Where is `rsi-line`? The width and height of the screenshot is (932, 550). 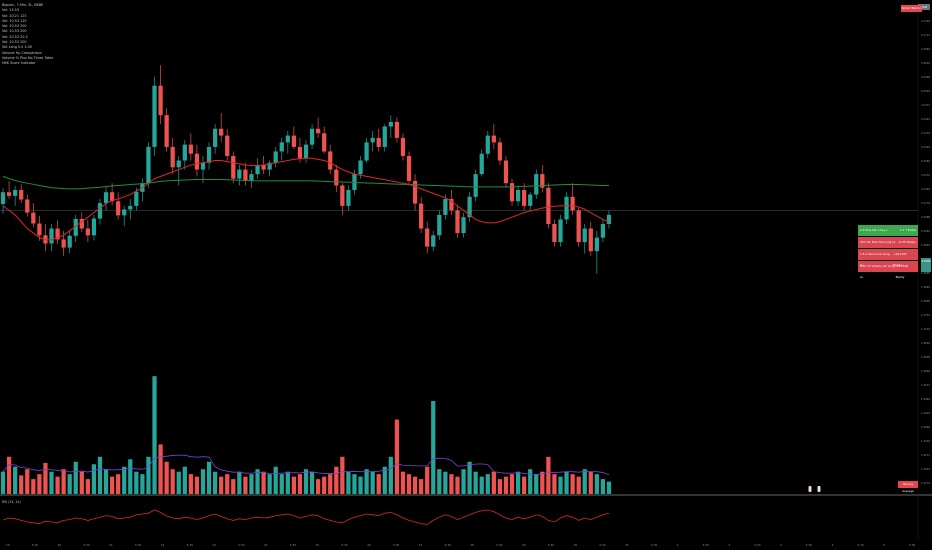 rsi-line is located at coordinates (306, 517).